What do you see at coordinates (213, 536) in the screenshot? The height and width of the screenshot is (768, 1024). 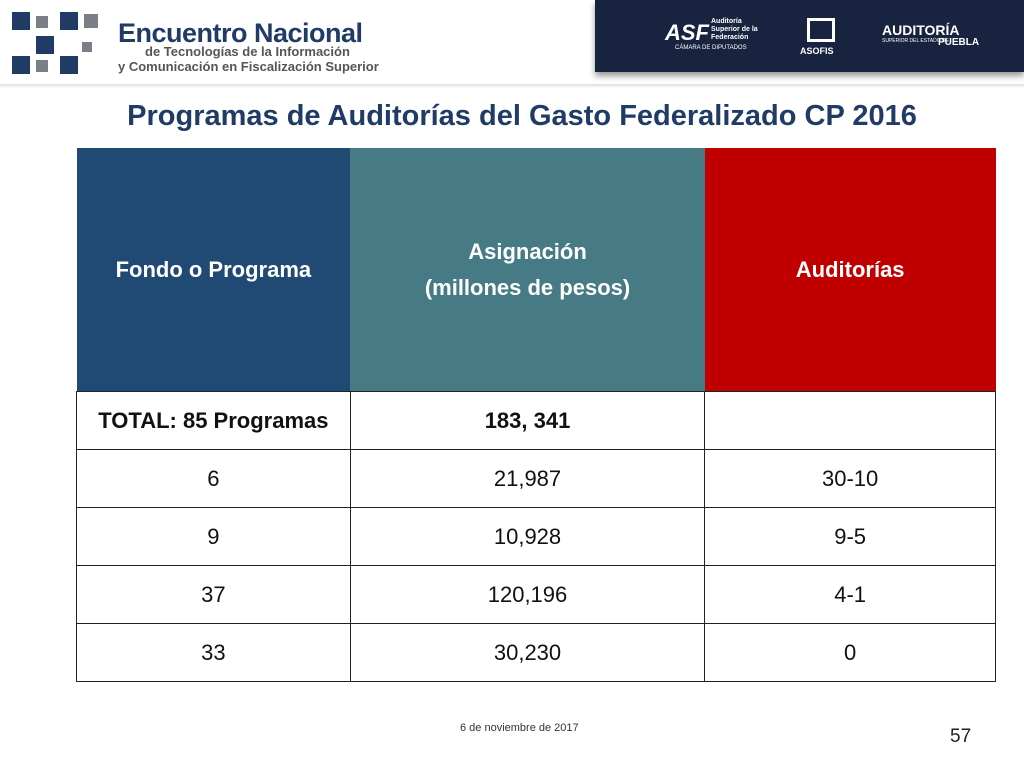 I see `table-cell: 9` at bounding box center [213, 536].